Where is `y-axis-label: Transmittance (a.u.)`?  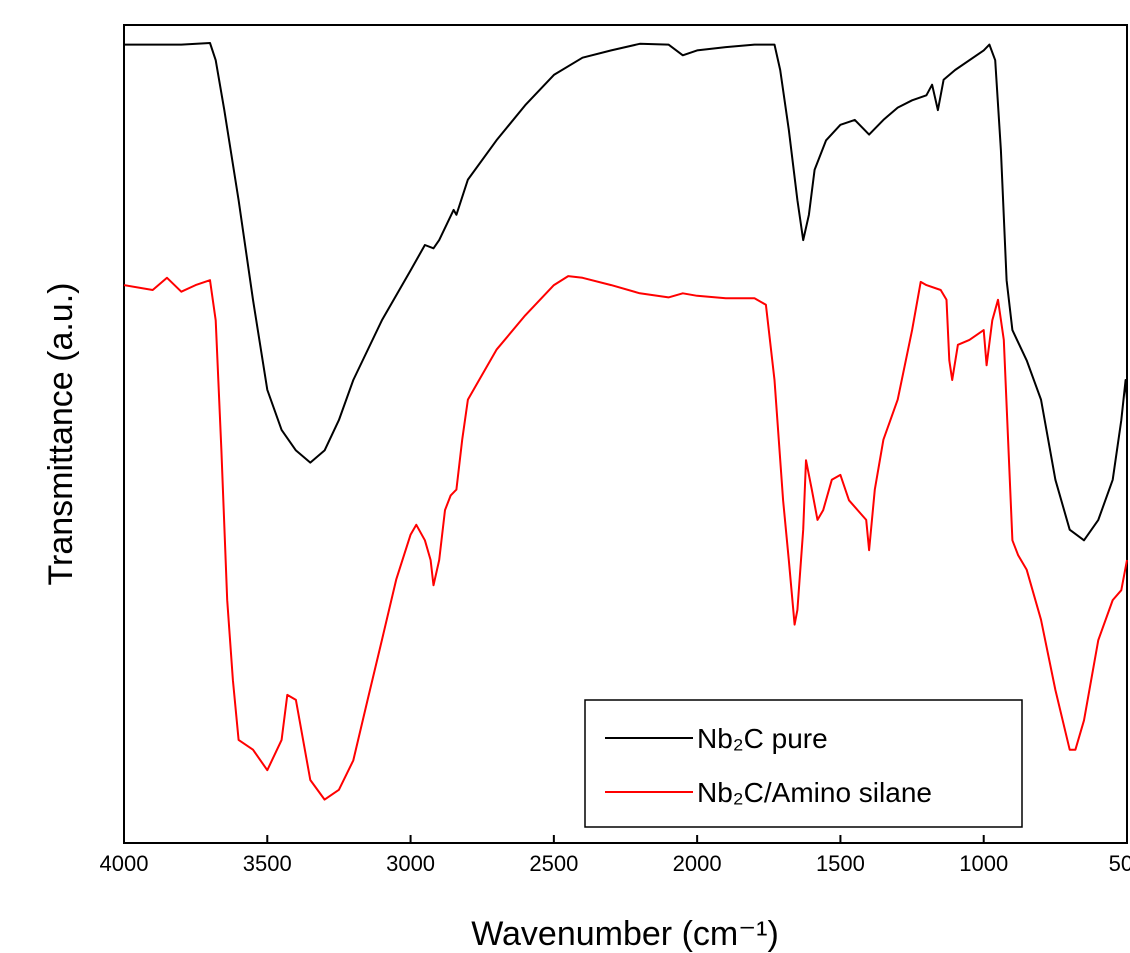
y-axis-label: Transmittance (a.u.) is located at coordinates (61, 434).